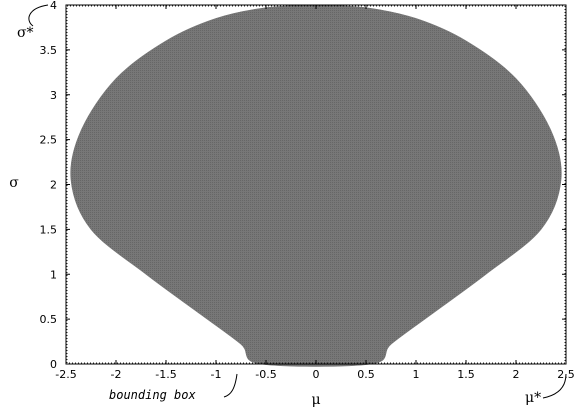 Image resolution: width=588 pixels, height=412 pixels. Describe the element at coordinates (49, 229) in the screenshot. I see `y-tick-label: 1.5` at that location.